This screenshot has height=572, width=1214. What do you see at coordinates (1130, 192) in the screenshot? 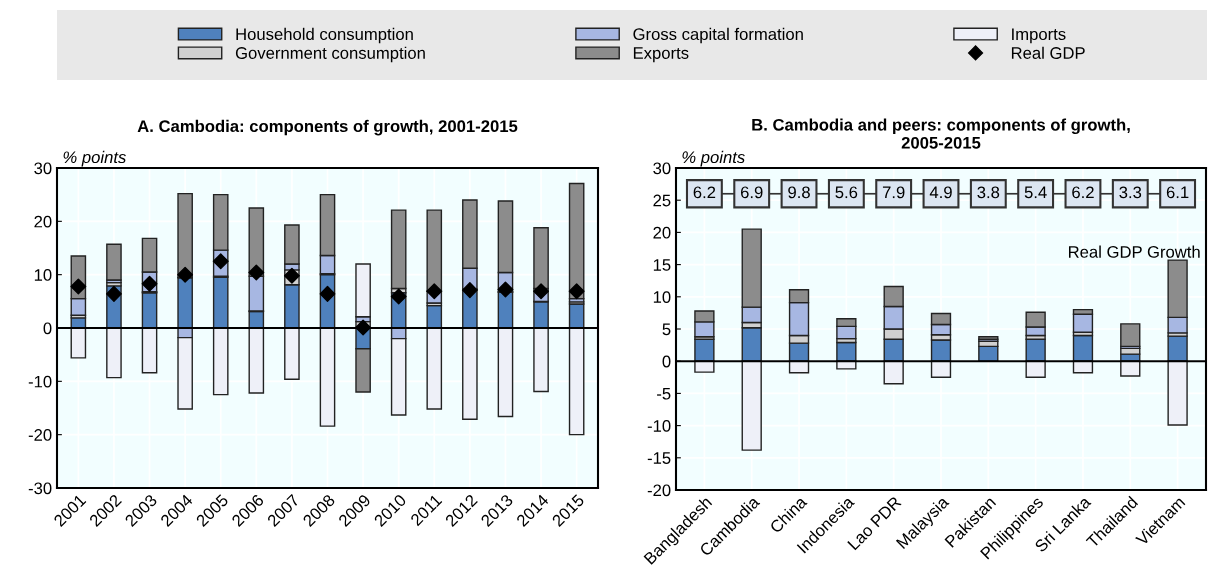
I see `annotation: 3.3` at bounding box center [1130, 192].